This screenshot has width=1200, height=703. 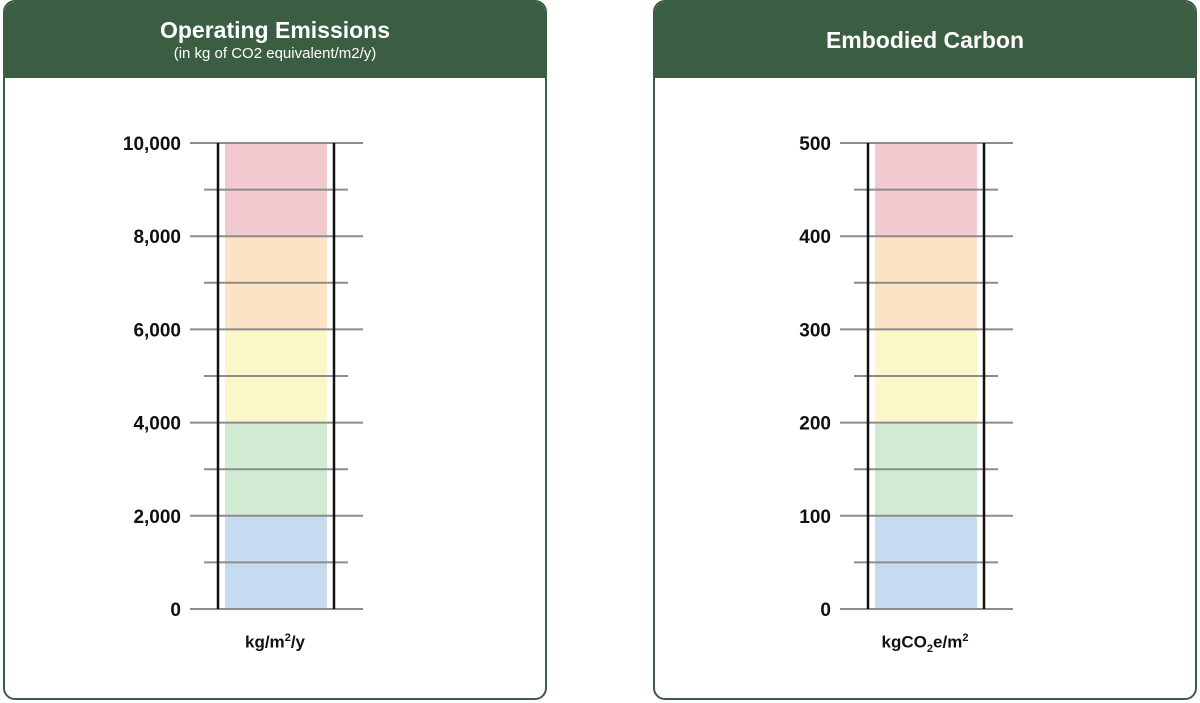 What do you see at coordinates (815, 330) in the screenshot?
I see `tick-label: 300` at bounding box center [815, 330].